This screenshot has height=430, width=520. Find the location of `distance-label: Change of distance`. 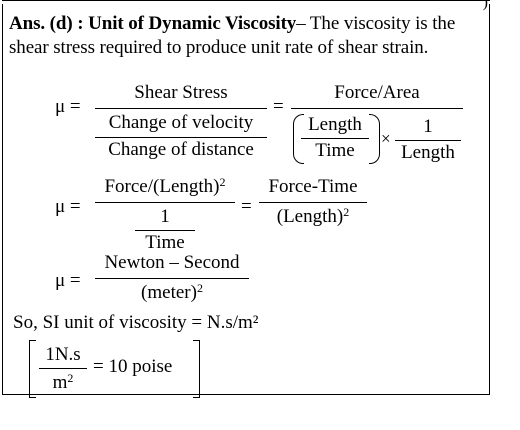

distance-label: Change of distance is located at coordinates (181, 149).